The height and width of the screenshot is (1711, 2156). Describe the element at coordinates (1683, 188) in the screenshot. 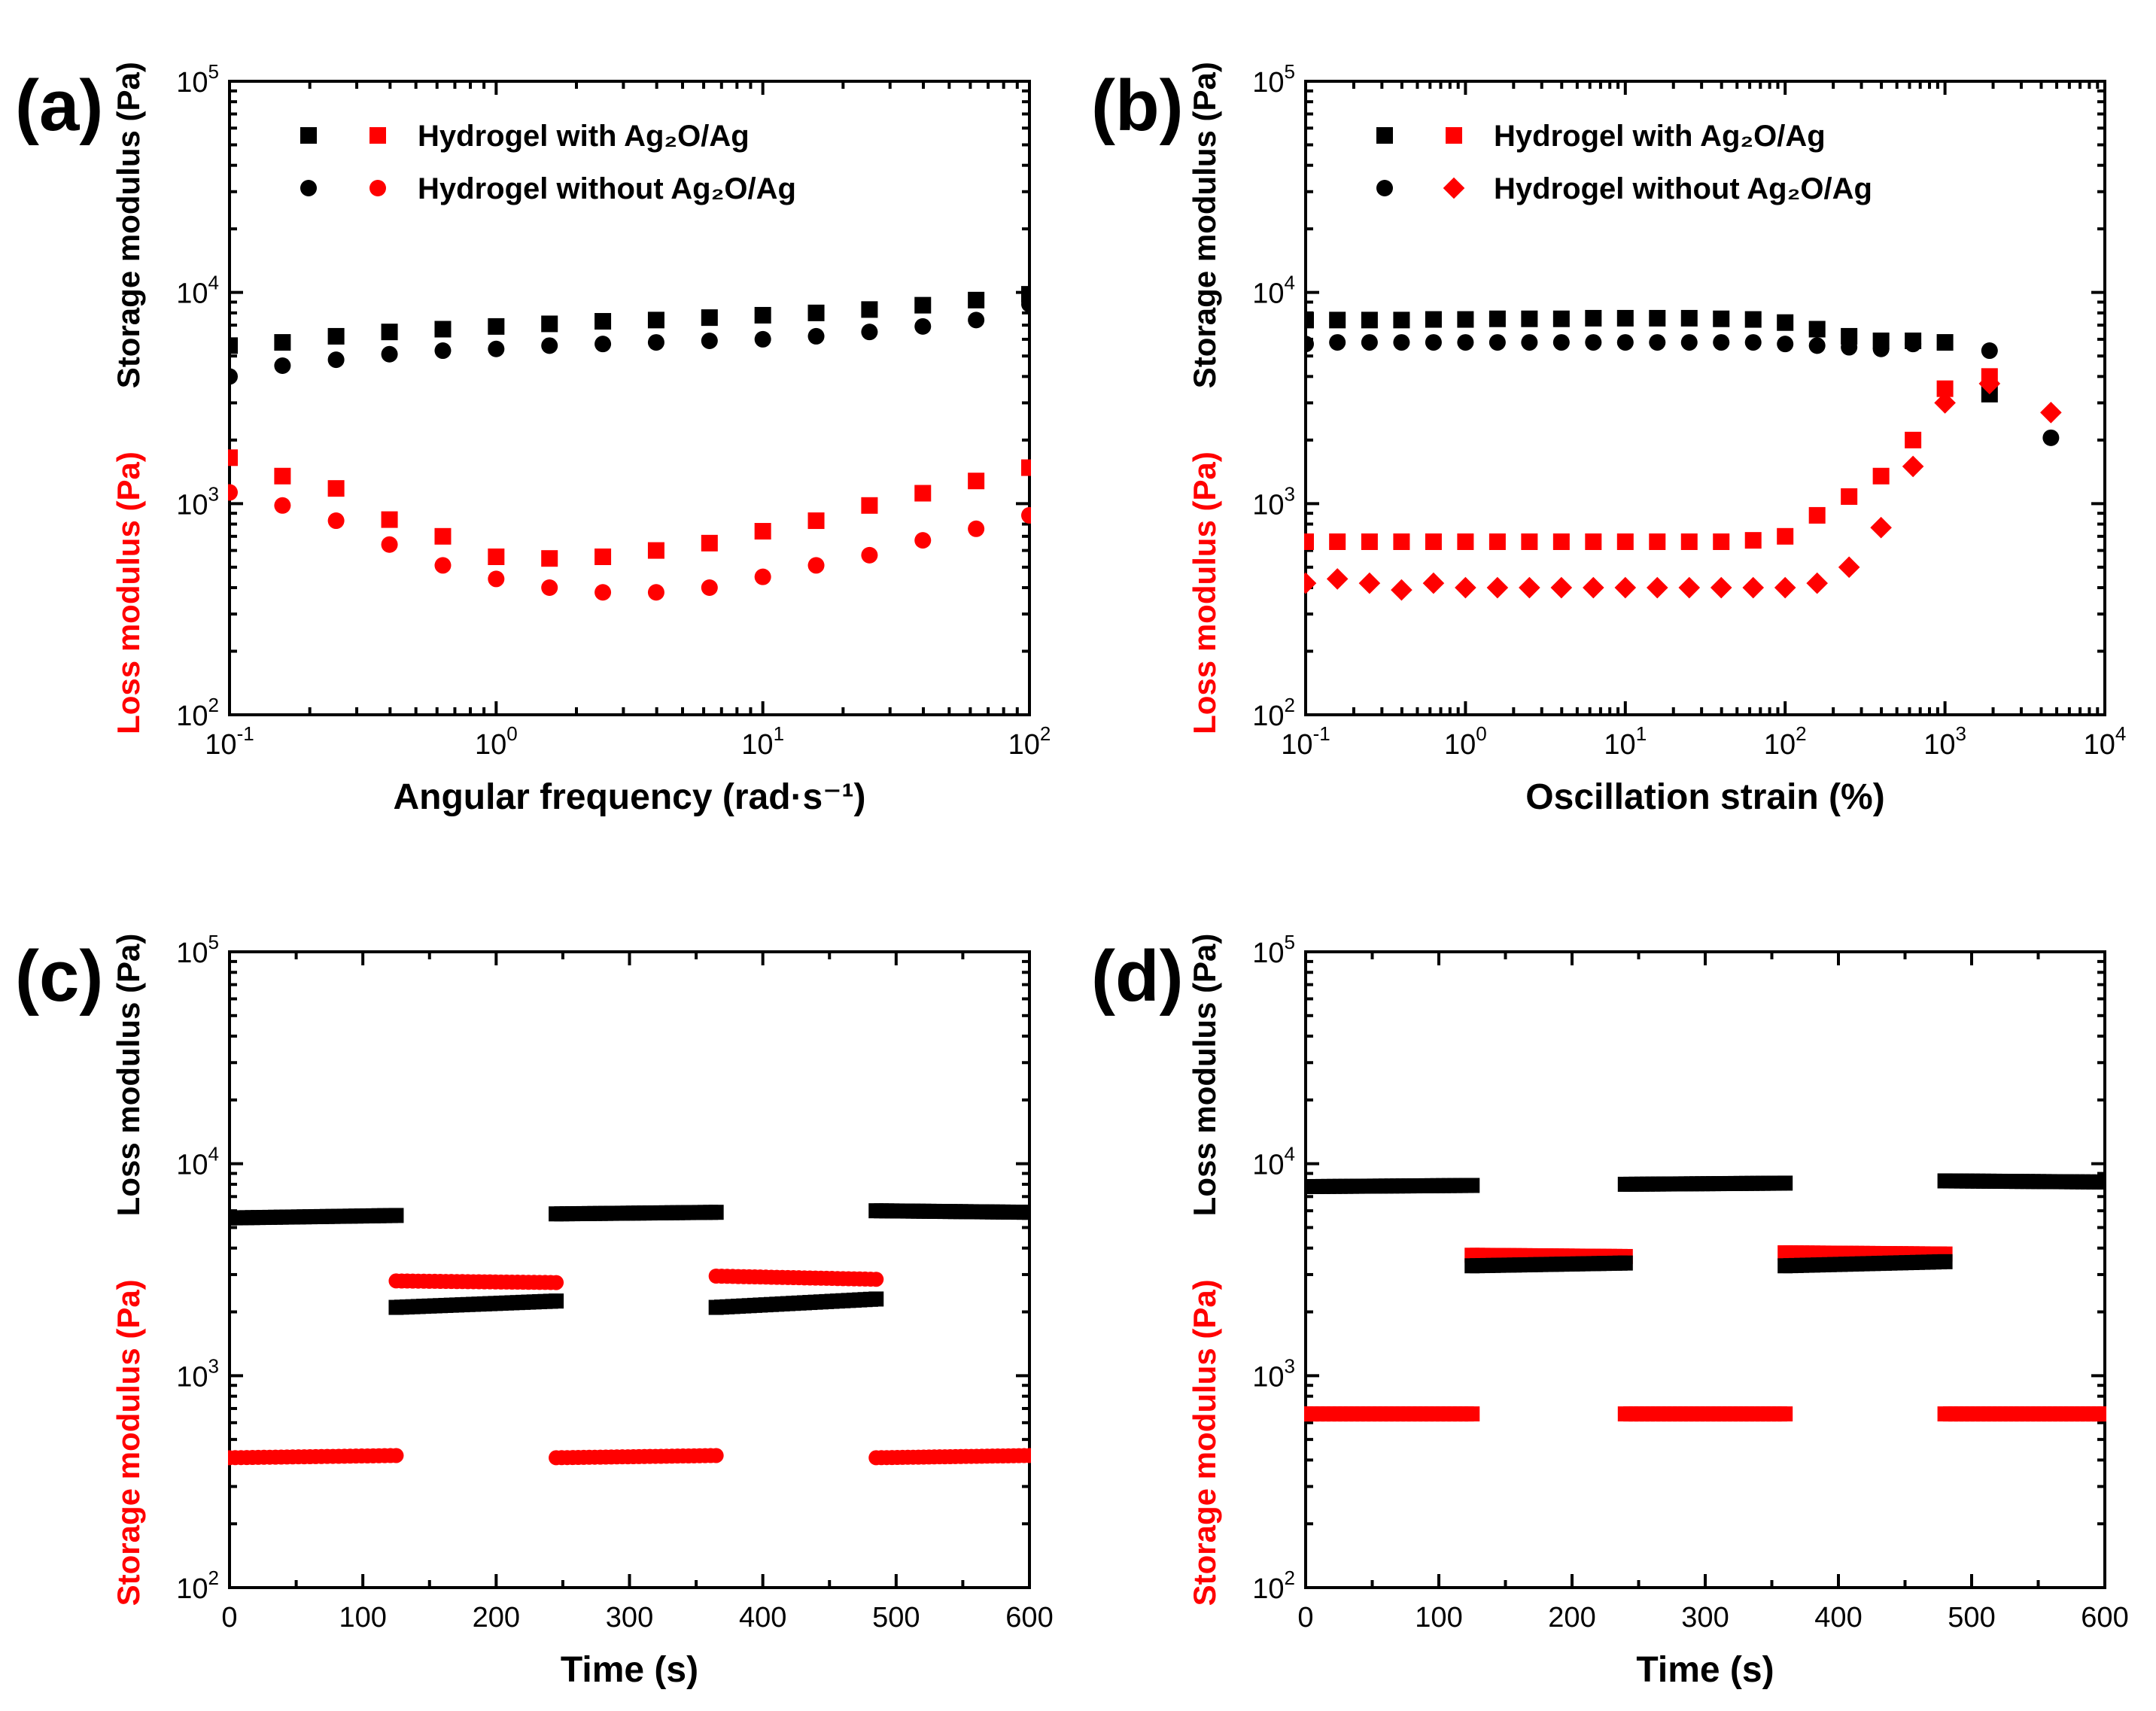

I see `legend-label: Hydrogel without Ag₂O/Ag` at that location.